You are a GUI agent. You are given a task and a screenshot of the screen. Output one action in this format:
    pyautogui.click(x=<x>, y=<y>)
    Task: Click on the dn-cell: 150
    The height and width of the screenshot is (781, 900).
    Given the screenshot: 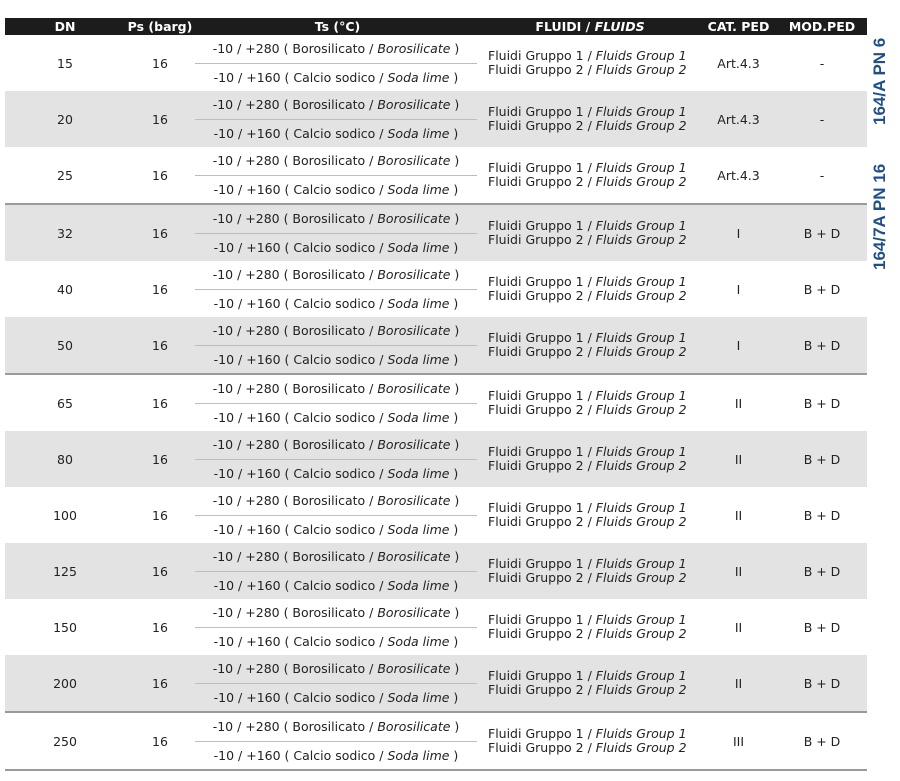 What is the action you would take?
    pyautogui.click(x=65, y=627)
    